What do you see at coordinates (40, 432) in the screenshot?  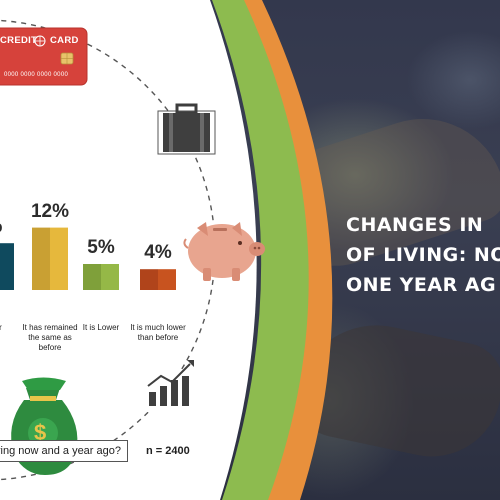 I see `dollar-icon: $` at bounding box center [40, 432].